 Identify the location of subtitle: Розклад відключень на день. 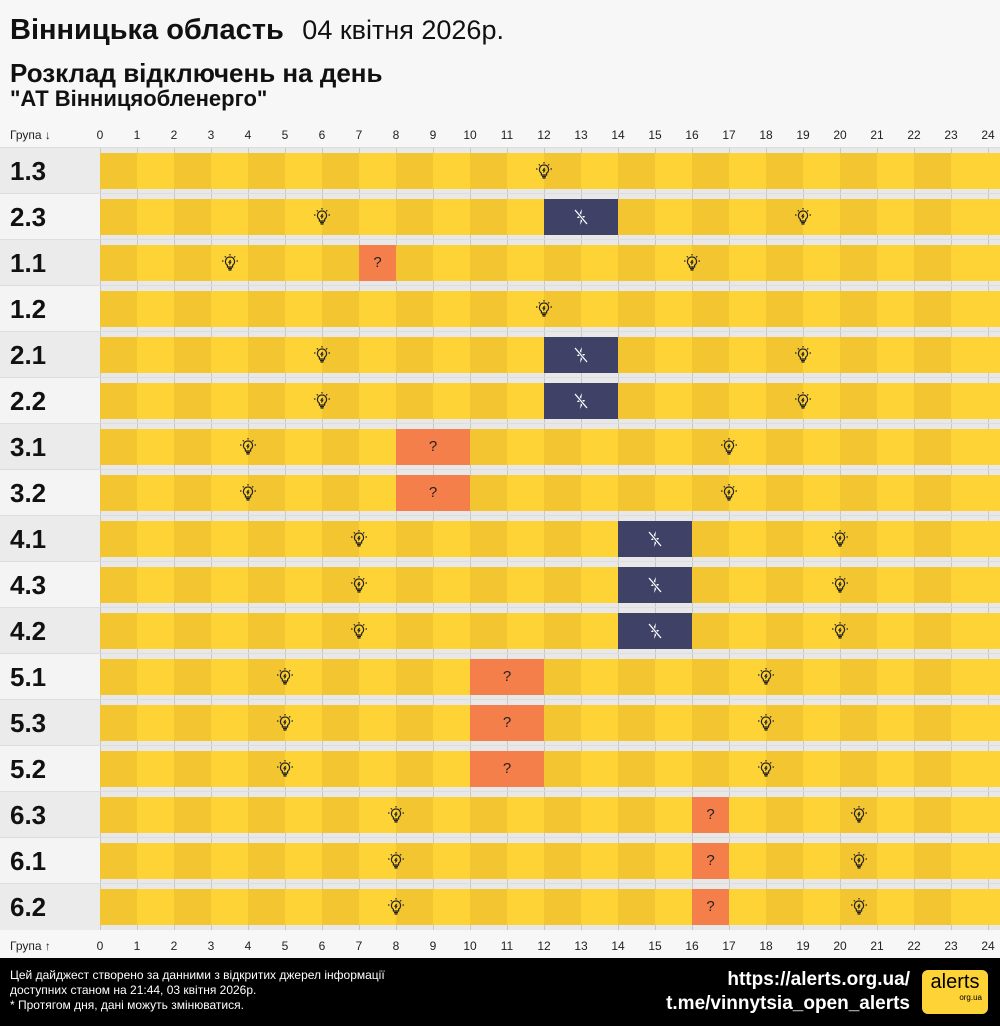
(196, 73).